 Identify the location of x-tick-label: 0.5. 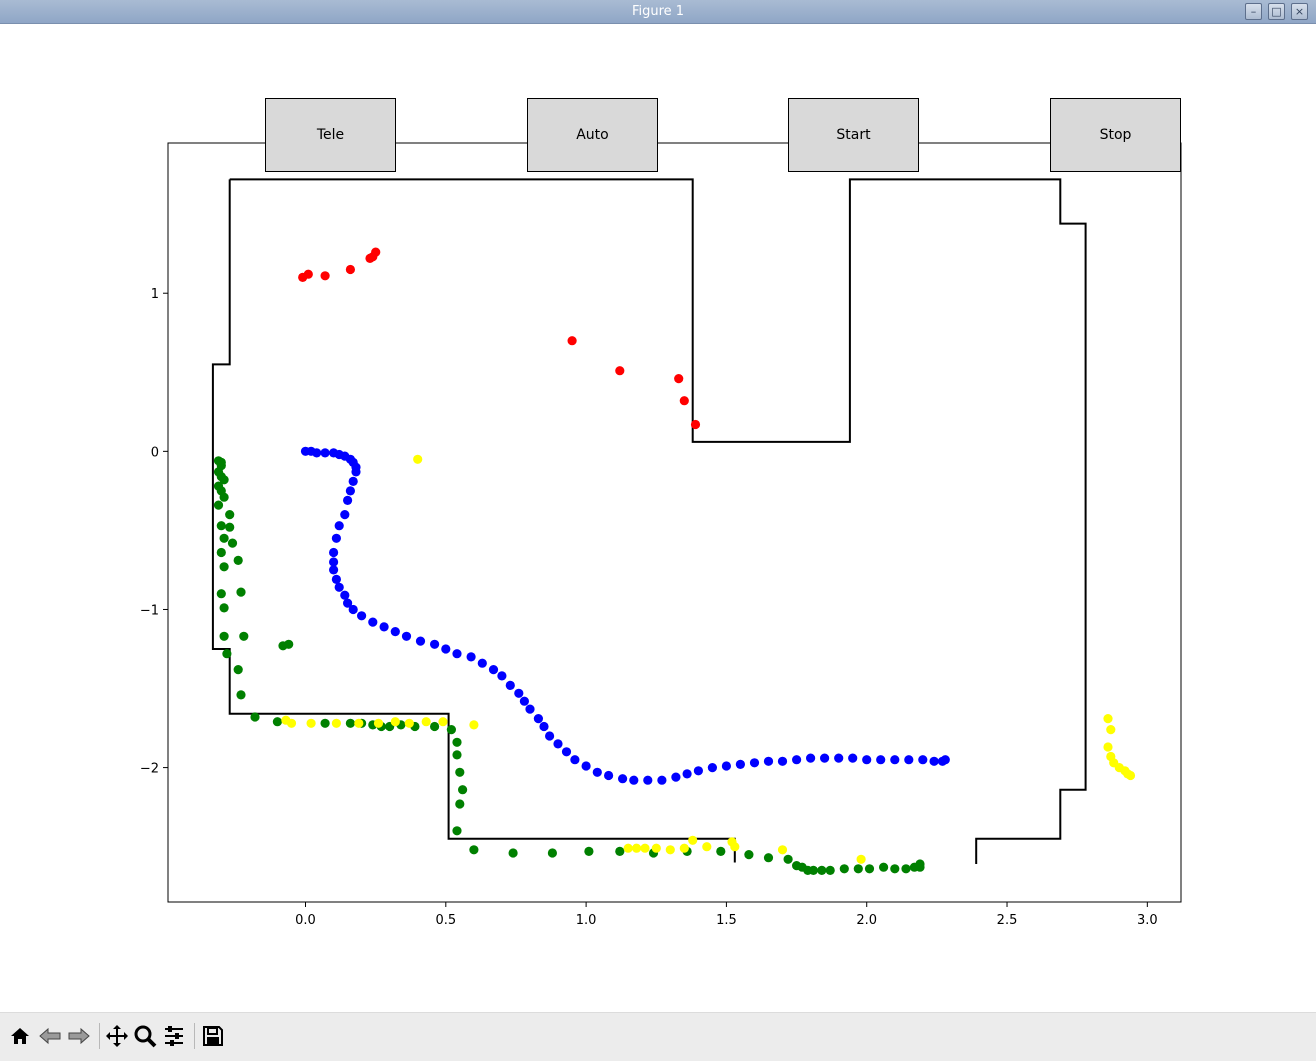
(445, 920).